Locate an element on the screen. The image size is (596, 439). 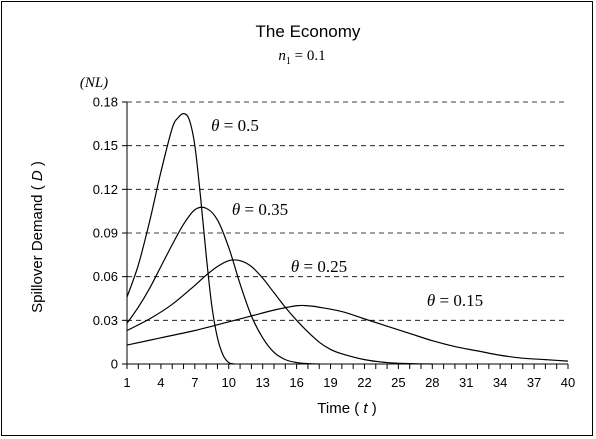
y-axis-ticks: 0 0.03 0.06 0.09 0.12 0.15 0.18 is located at coordinates (110, 233).